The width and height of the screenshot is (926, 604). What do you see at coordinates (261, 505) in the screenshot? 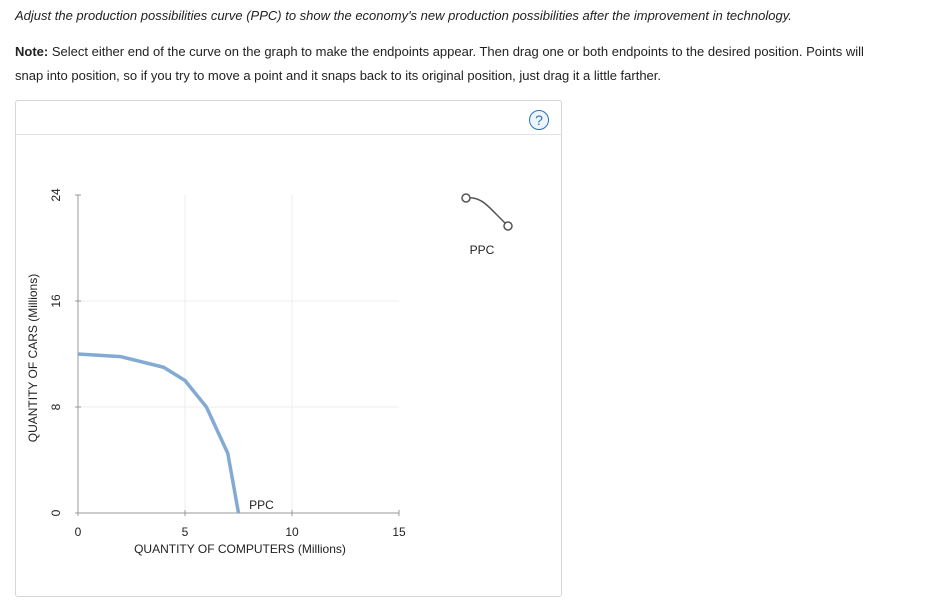
I see `curve-label: PPC` at bounding box center [261, 505].